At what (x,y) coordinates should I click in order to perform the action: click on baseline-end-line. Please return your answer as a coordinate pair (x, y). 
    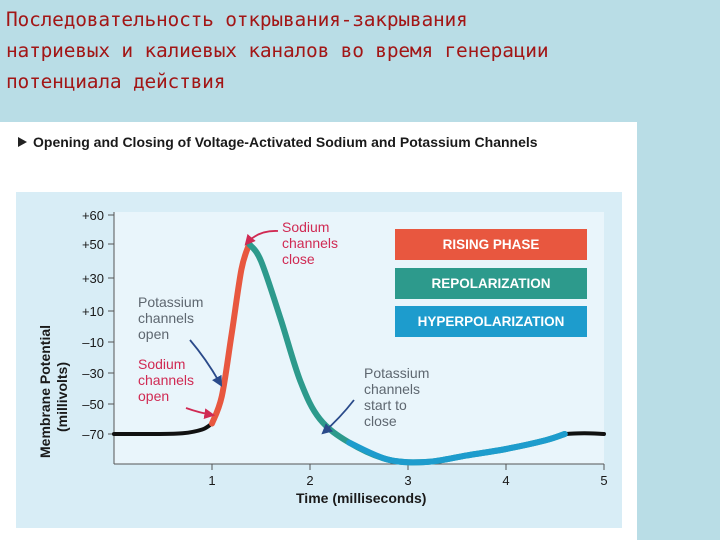
    Looking at the image, I should click on (584, 433).